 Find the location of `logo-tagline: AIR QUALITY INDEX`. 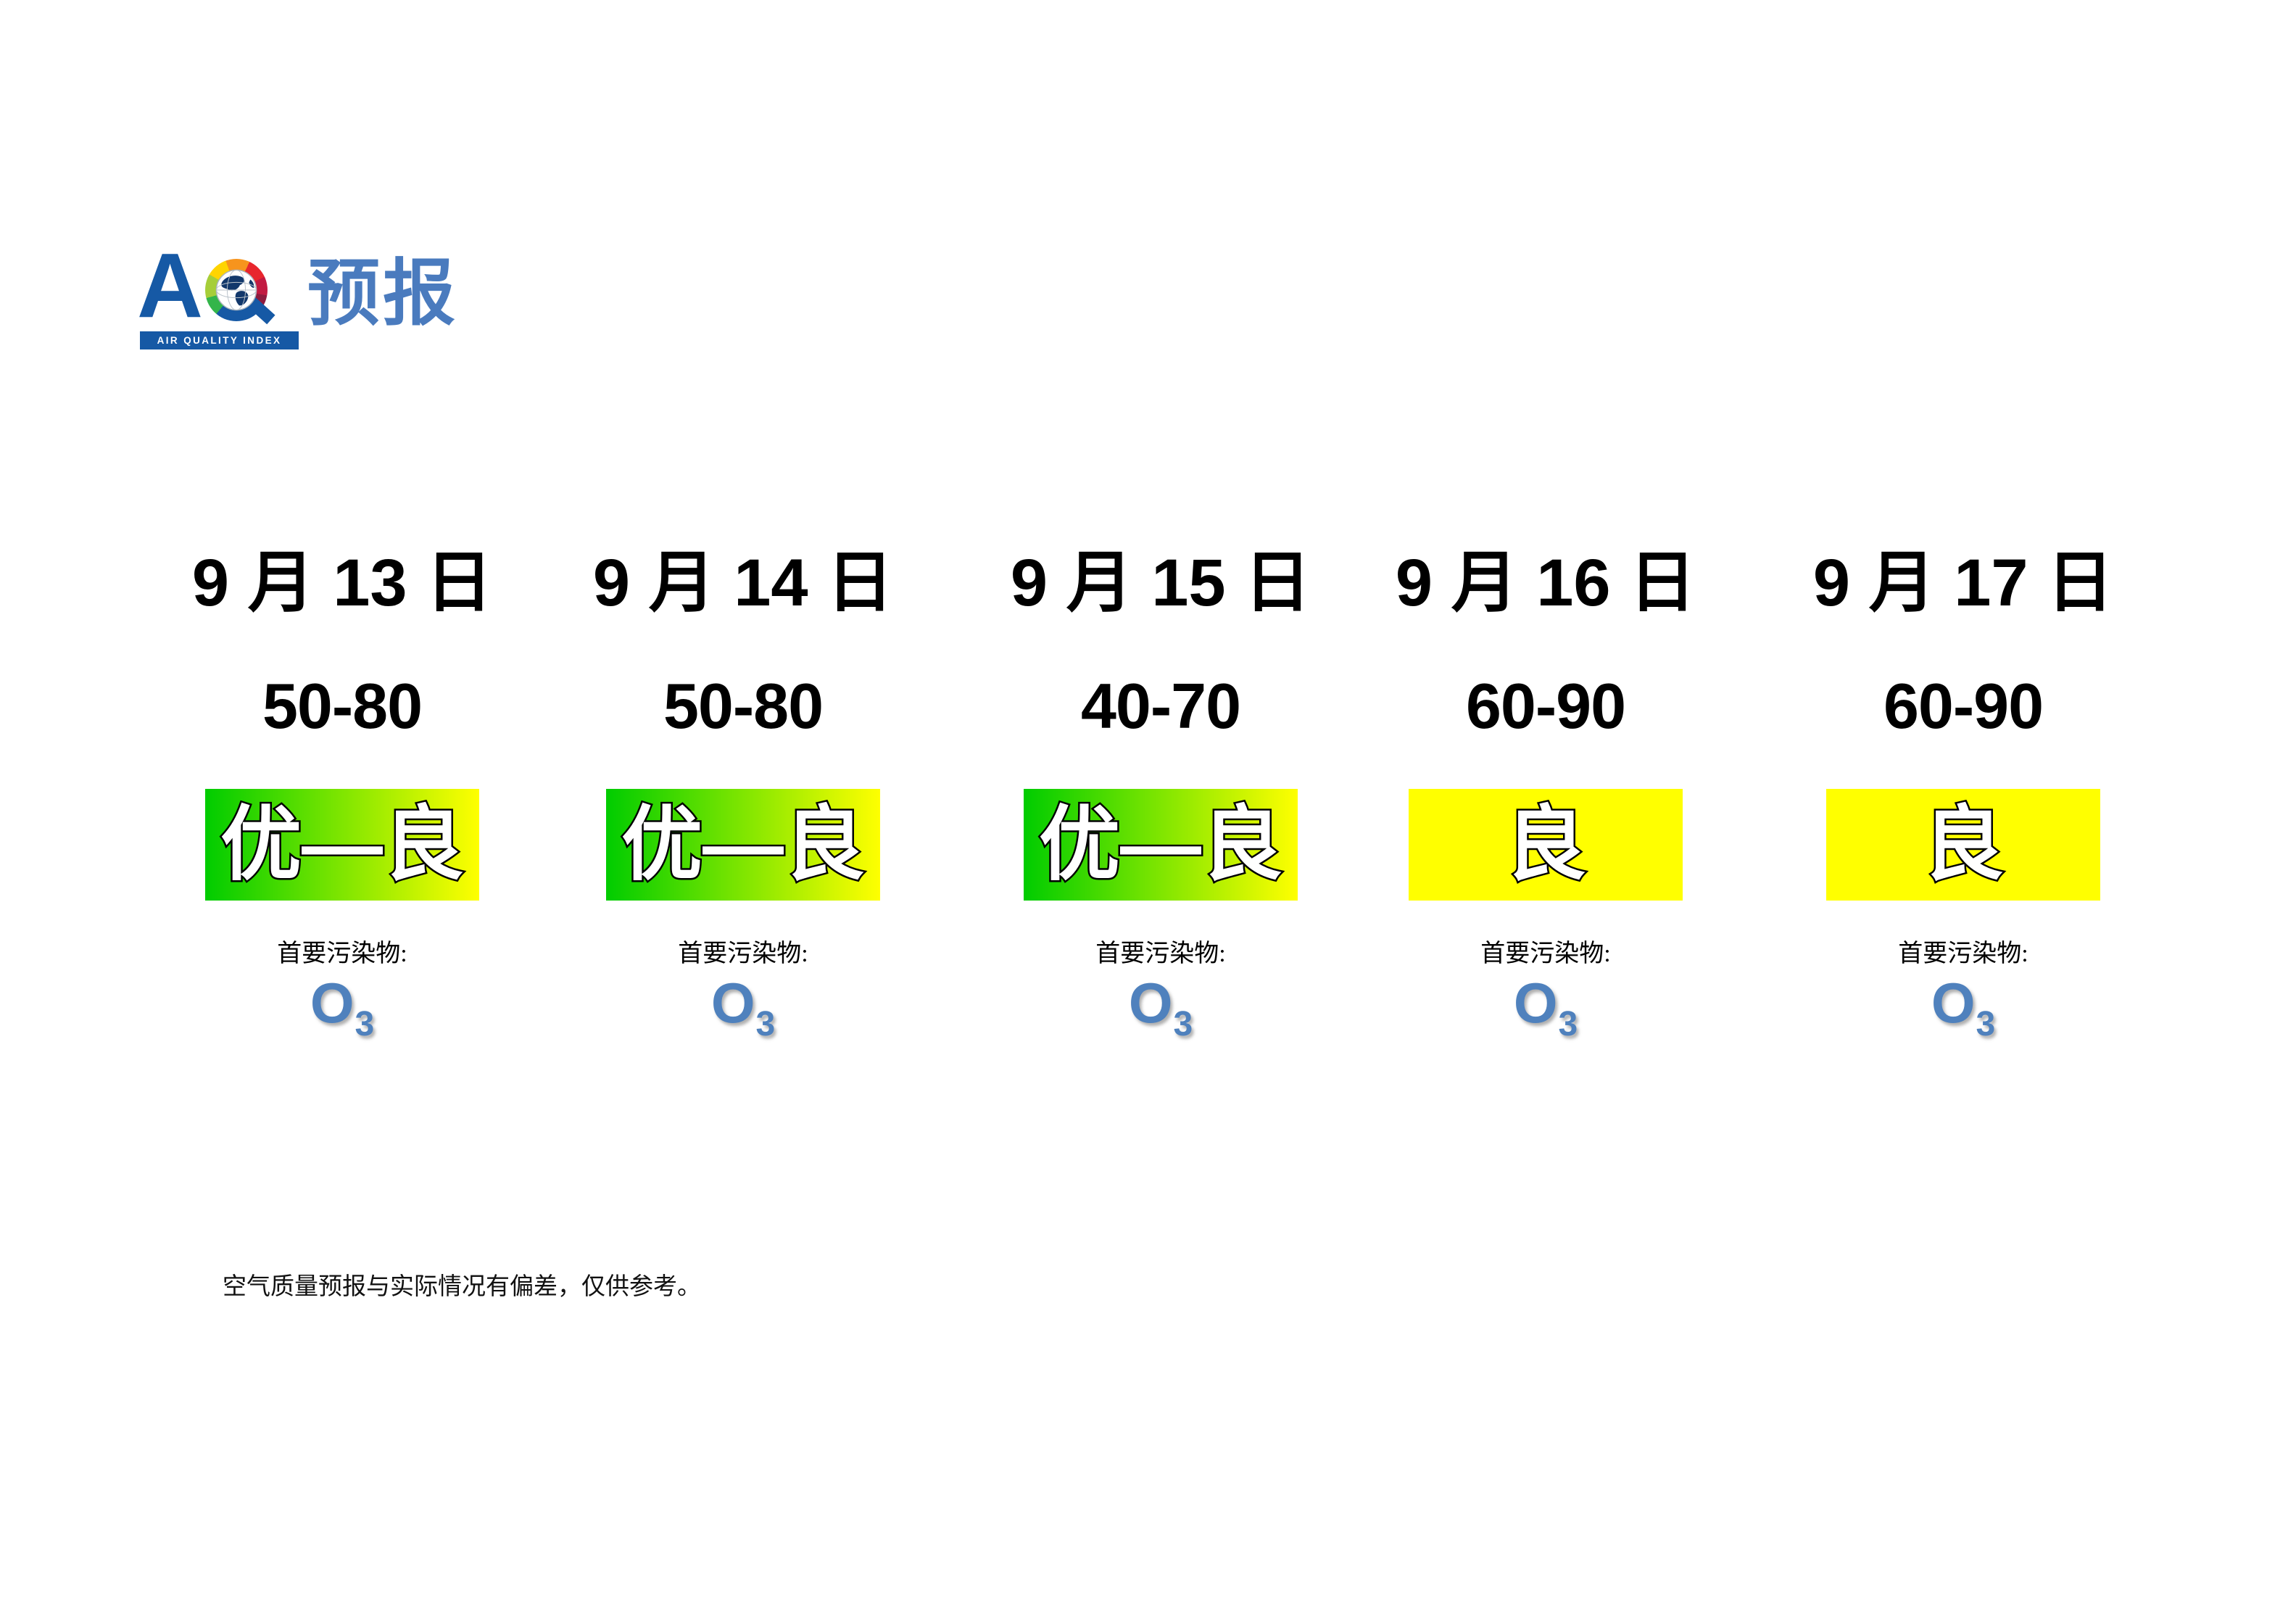

logo-tagline: AIR QUALITY INDEX is located at coordinates (219, 340).